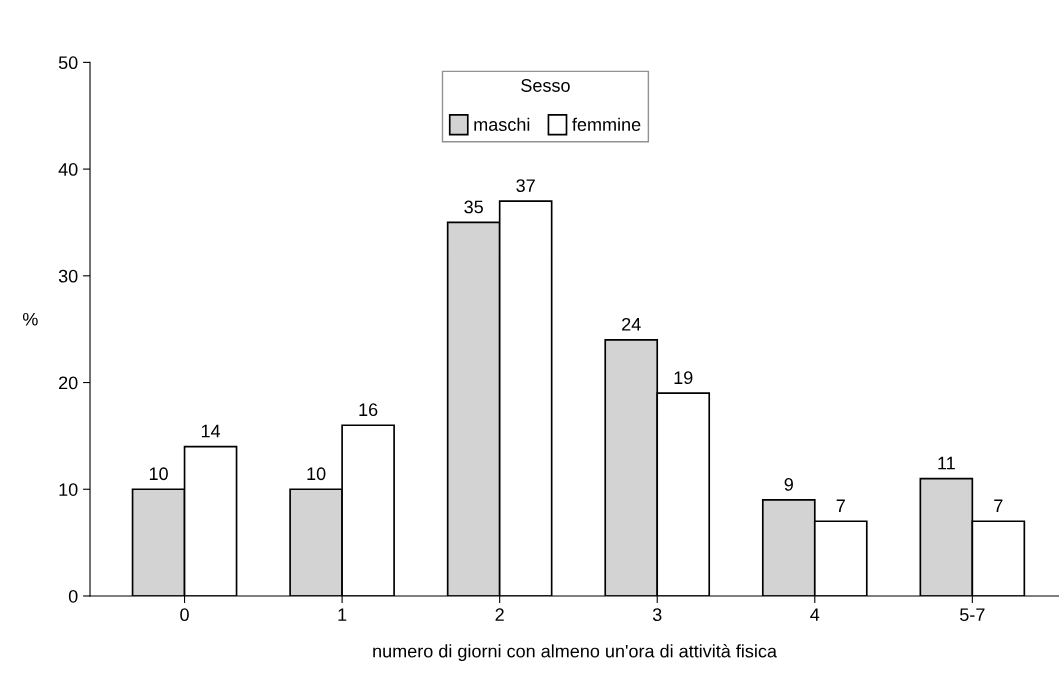 This screenshot has height=693, width=1059. Describe the element at coordinates (68, 276) in the screenshot. I see `y-tick-label: 30` at that location.